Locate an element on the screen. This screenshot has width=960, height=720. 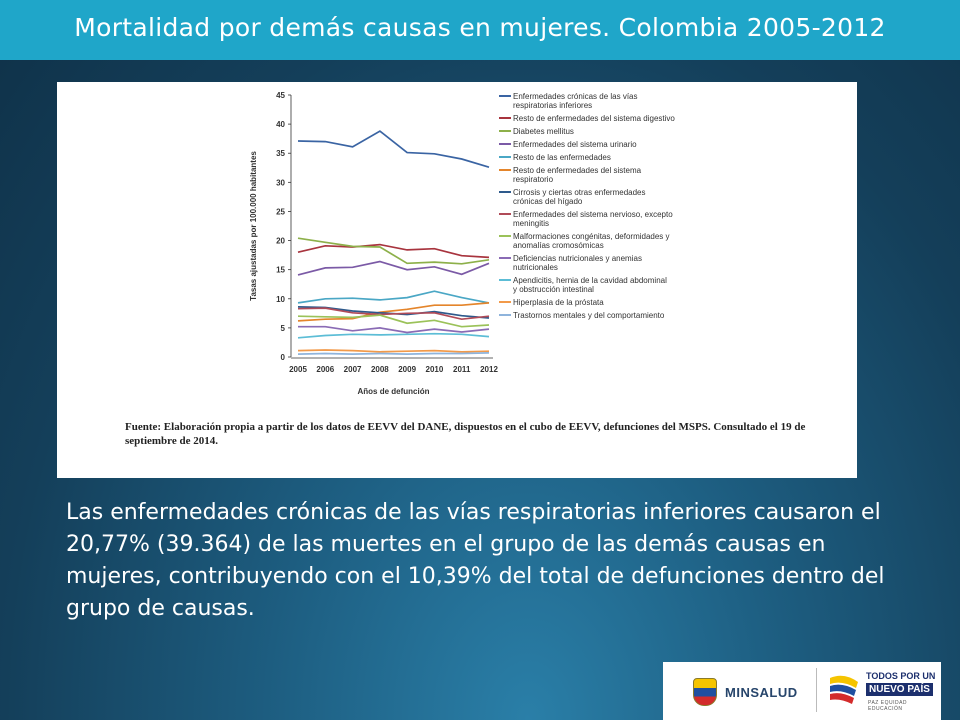
y-tick-label: 40 is located at coordinates (280, 124).